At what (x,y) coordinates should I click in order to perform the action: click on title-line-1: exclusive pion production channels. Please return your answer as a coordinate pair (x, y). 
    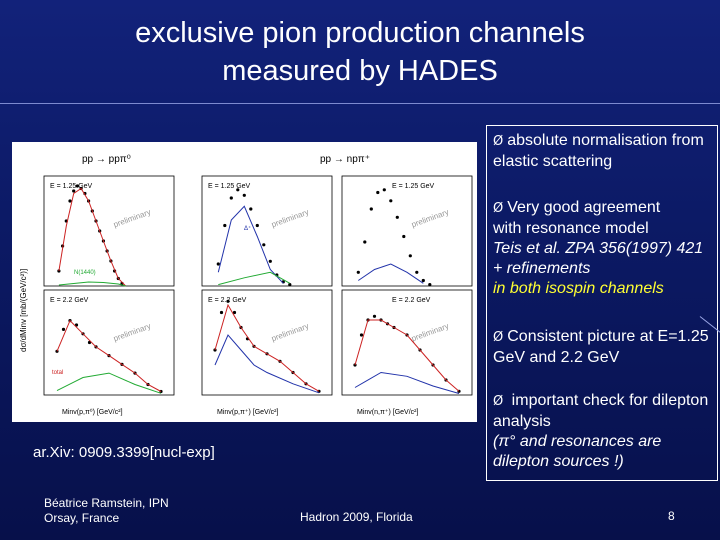
    Looking at the image, I should click on (360, 33).